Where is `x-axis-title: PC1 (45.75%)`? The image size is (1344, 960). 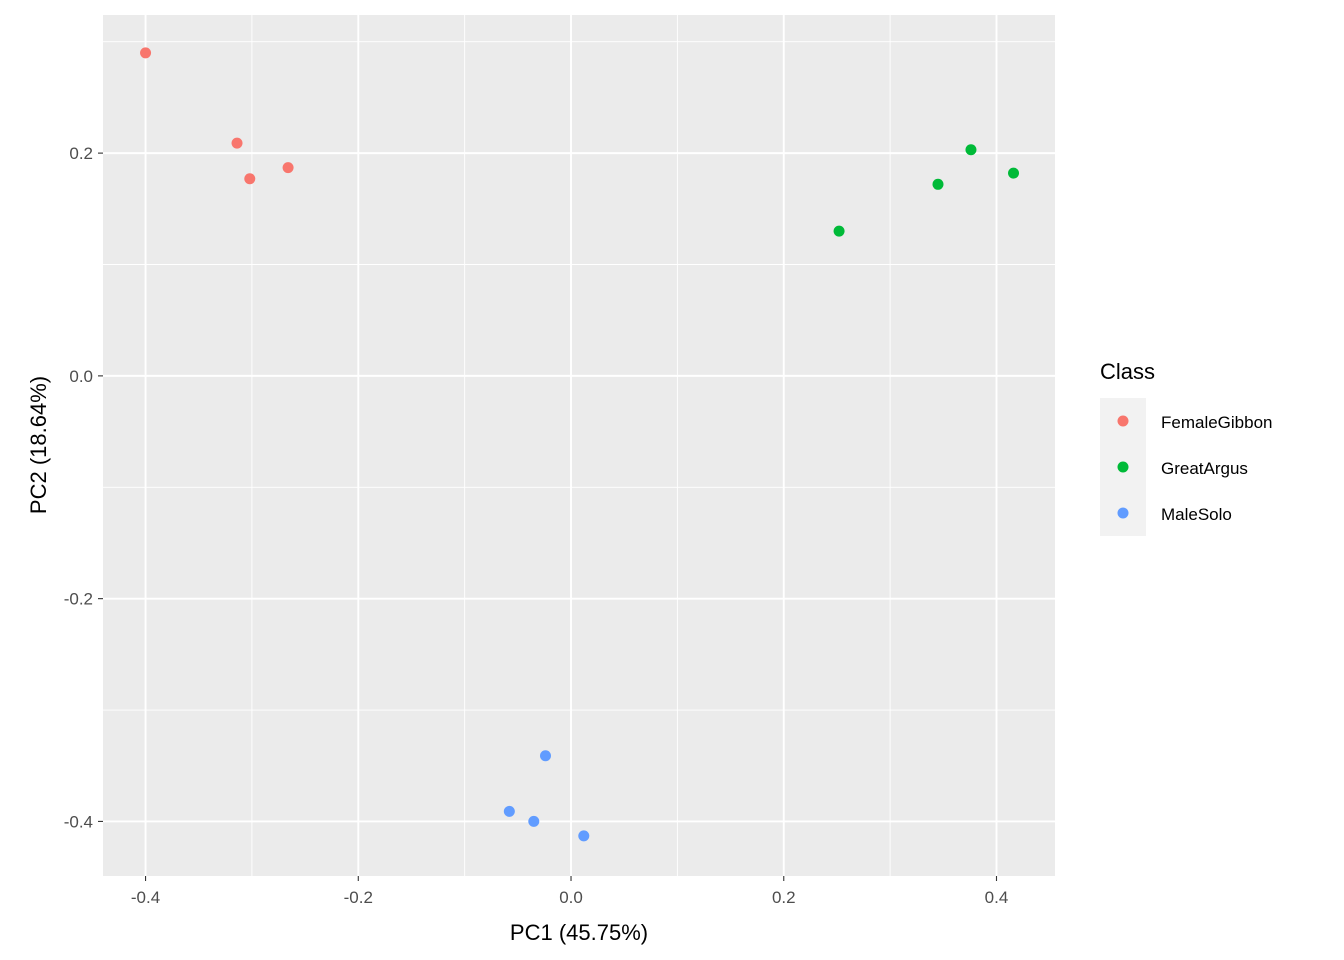
x-axis-title: PC1 (45.75%) is located at coordinates (579, 932).